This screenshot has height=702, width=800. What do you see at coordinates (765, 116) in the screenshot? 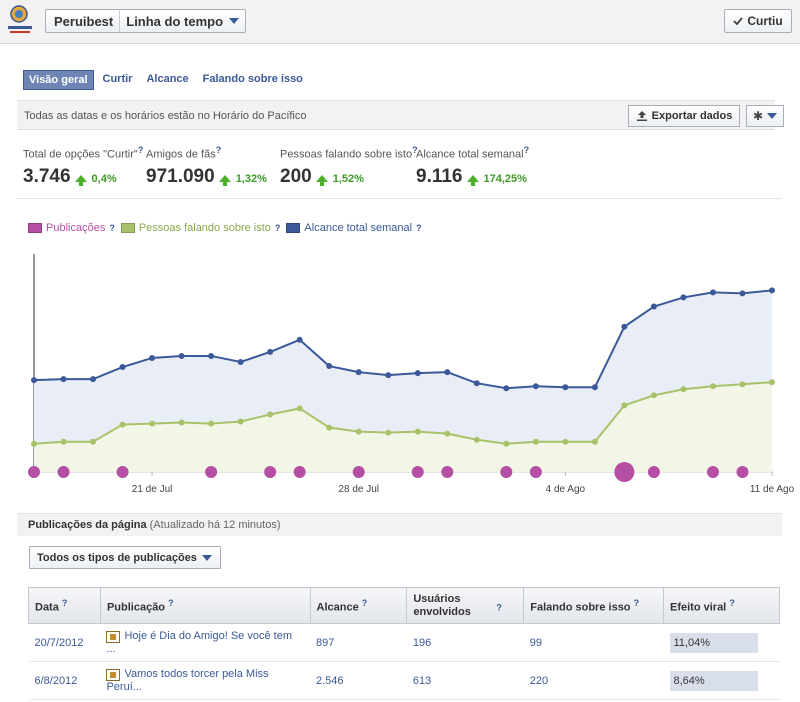
I see `settings-button: ✱` at bounding box center [765, 116].